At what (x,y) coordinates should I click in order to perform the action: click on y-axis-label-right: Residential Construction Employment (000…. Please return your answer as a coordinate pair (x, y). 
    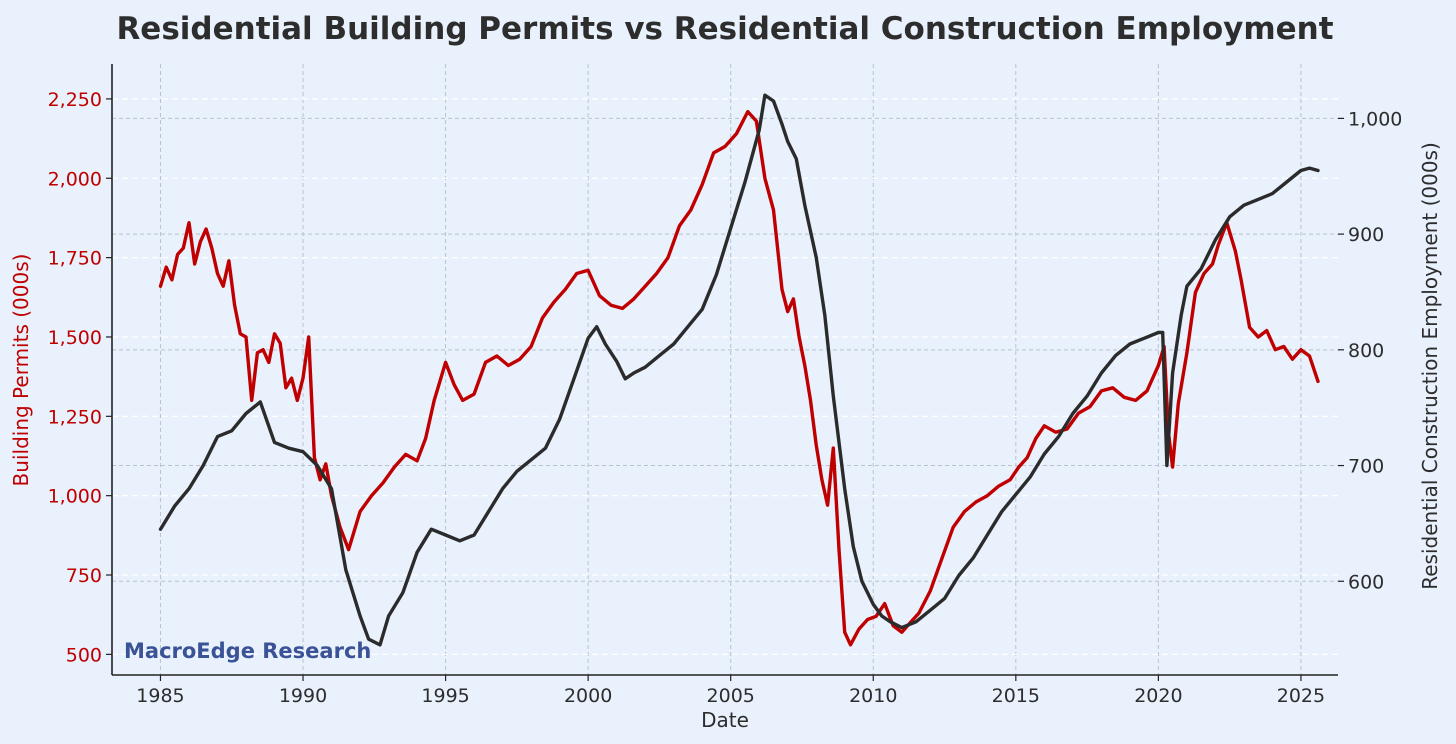
    Looking at the image, I should click on (1430, 366).